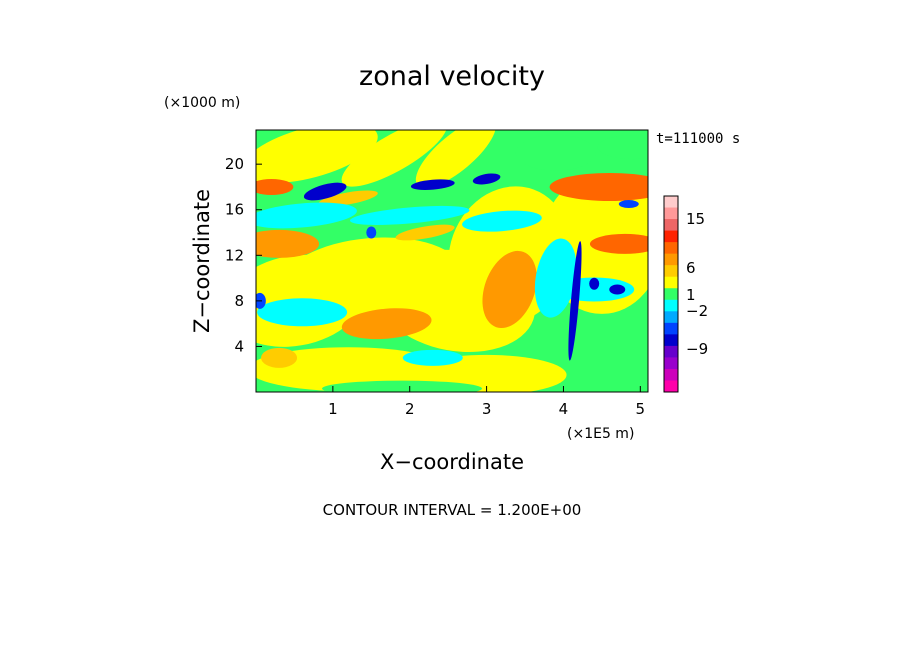 The image size is (904, 654). I want to click on y-tick-label: 16, so click(234, 210).